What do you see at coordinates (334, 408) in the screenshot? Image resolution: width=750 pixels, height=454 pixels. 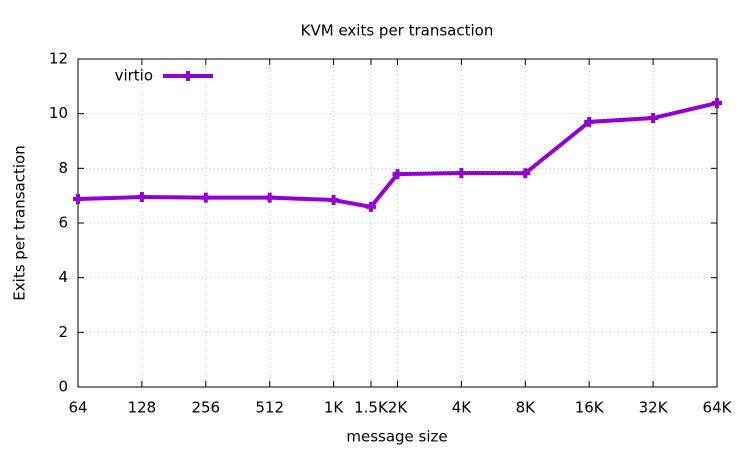 I see `x-tick-label: 1K` at bounding box center [334, 408].